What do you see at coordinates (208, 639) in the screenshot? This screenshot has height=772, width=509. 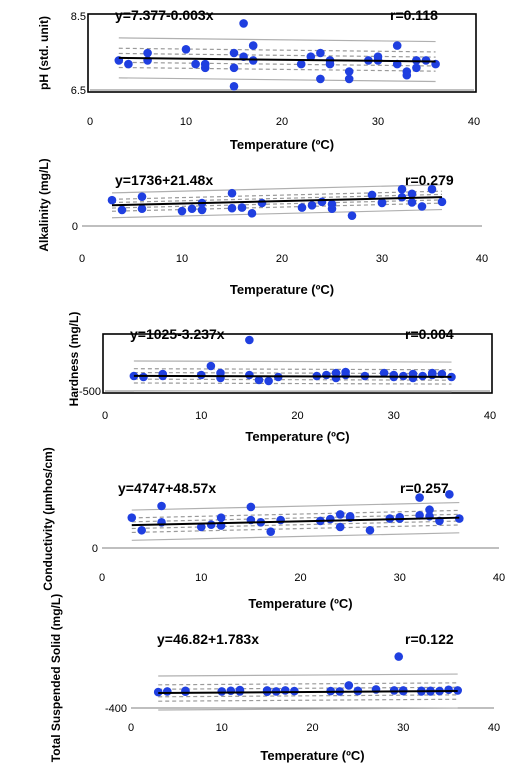 I see `regression-equation: y=46.82+1.783x` at bounding box center [208, 639].